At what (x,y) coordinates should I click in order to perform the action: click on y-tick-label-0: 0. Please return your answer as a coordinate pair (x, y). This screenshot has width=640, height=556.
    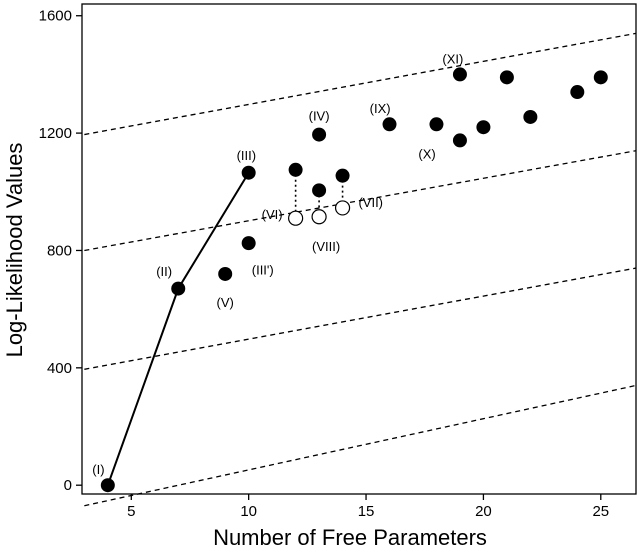
    Looking at the image, I should click on (68, 485).